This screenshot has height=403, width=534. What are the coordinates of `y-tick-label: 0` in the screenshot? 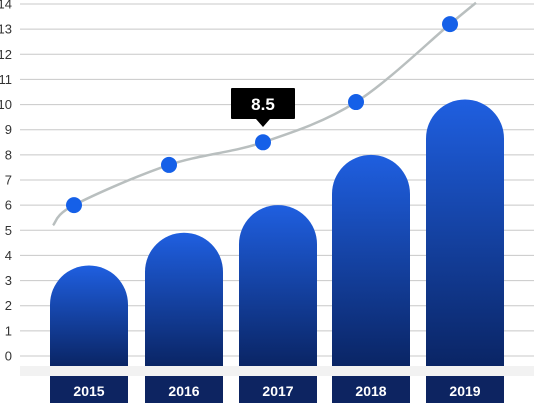 It's located at (8, 356).